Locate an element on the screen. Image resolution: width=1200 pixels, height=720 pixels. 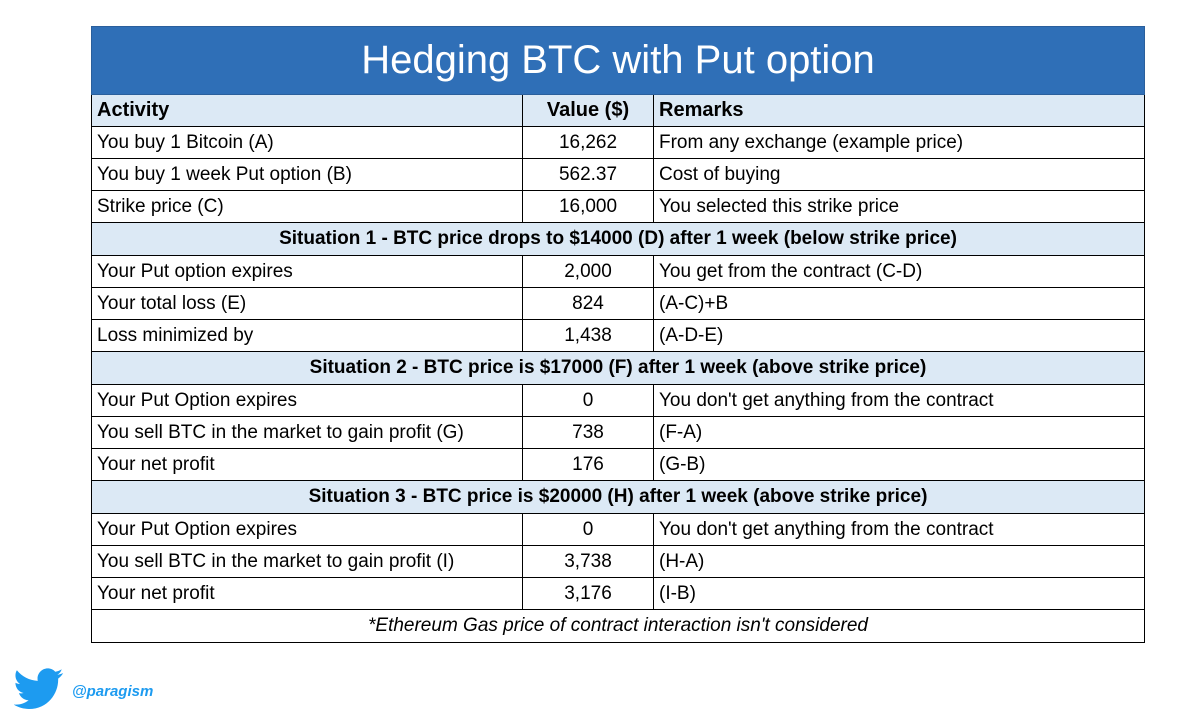
table-row: Your net profit 176 (G-B) is located at coordinates (618, 464).